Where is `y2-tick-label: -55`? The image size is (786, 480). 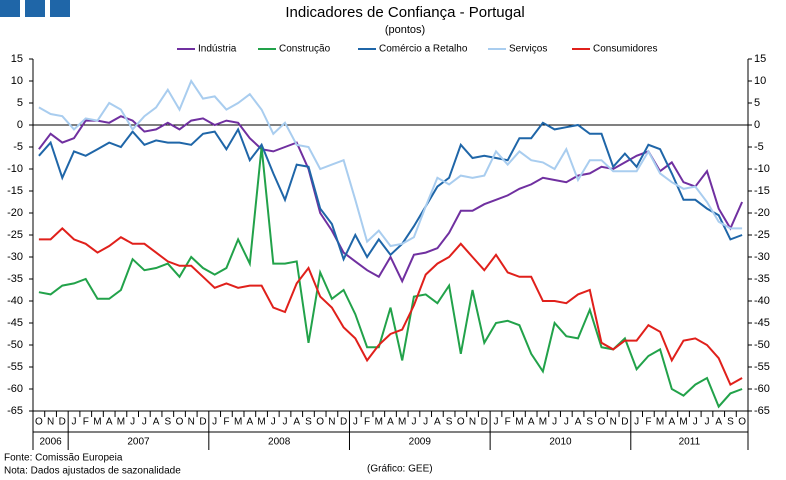 y2-tick-label: -55 is located at coordinates (762, 367).